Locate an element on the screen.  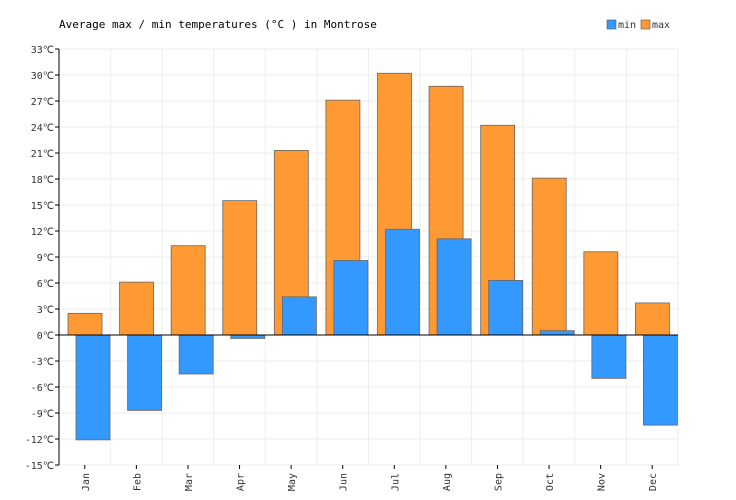
y-tick-label: -6℃ is located at coordinates (42, 388).